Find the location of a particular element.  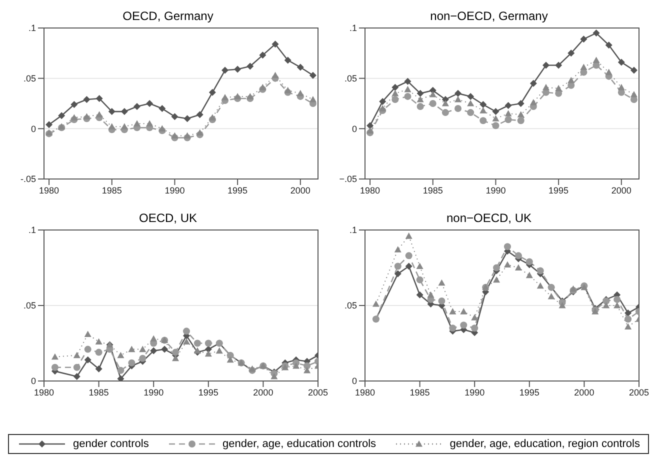

x-tick-label: 2005 is located at coordinates (318, 392).